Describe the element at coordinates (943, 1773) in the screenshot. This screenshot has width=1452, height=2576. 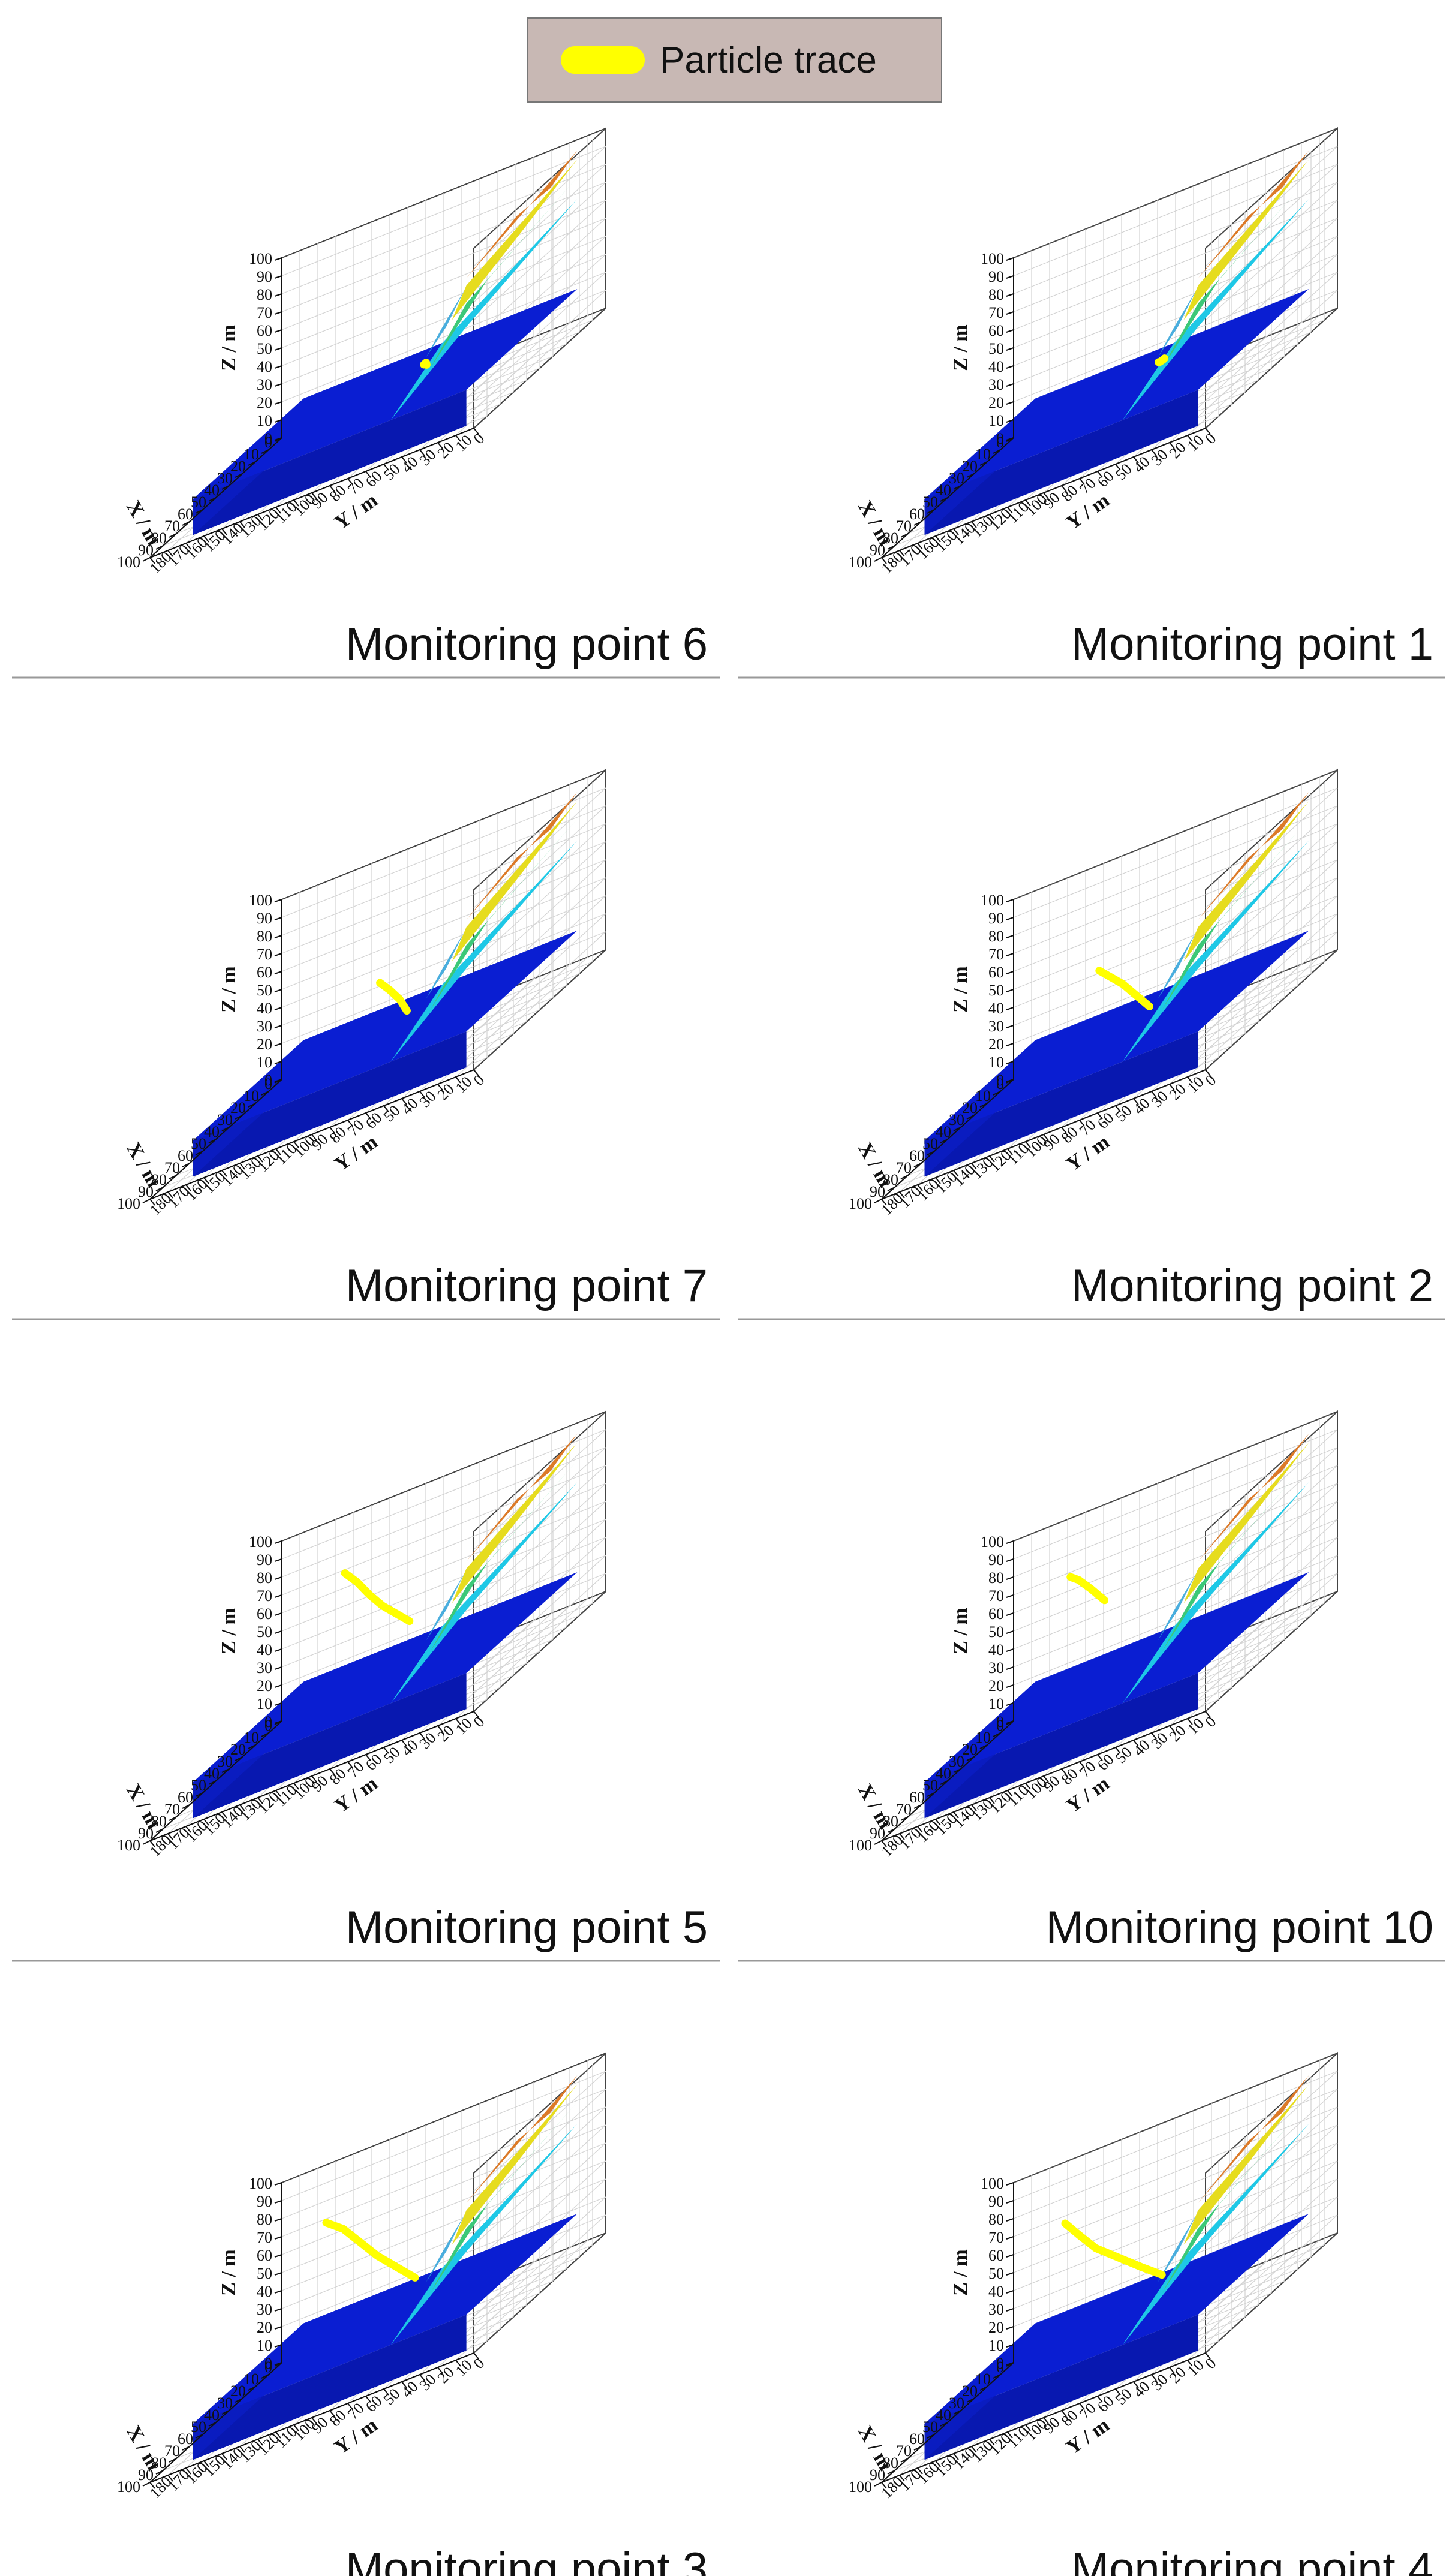
I see `x-tick-label: 40` at that location.